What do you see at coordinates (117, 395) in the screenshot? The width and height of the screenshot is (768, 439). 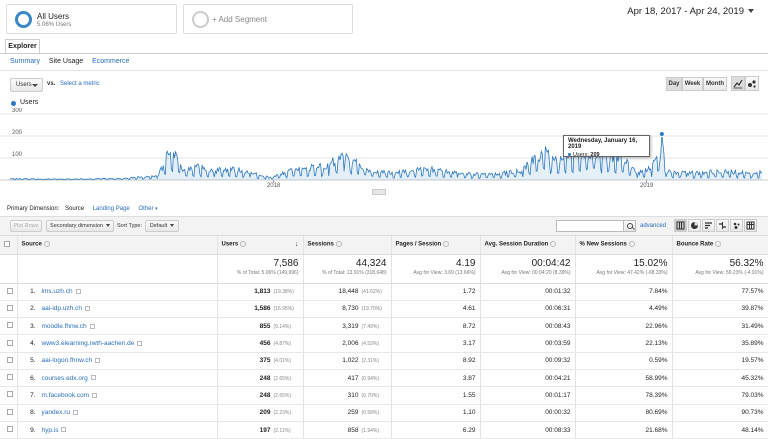 I see `source-cell: 7. m.facebook.com` at bounding box center [117, 395].